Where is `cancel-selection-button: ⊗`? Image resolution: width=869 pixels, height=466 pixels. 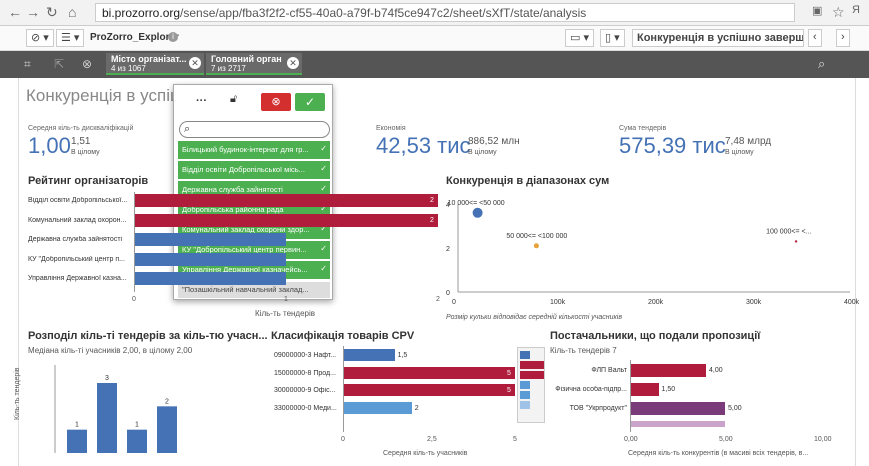
cancel-selection-button: ⊗ is located at coordinates (276, 102).